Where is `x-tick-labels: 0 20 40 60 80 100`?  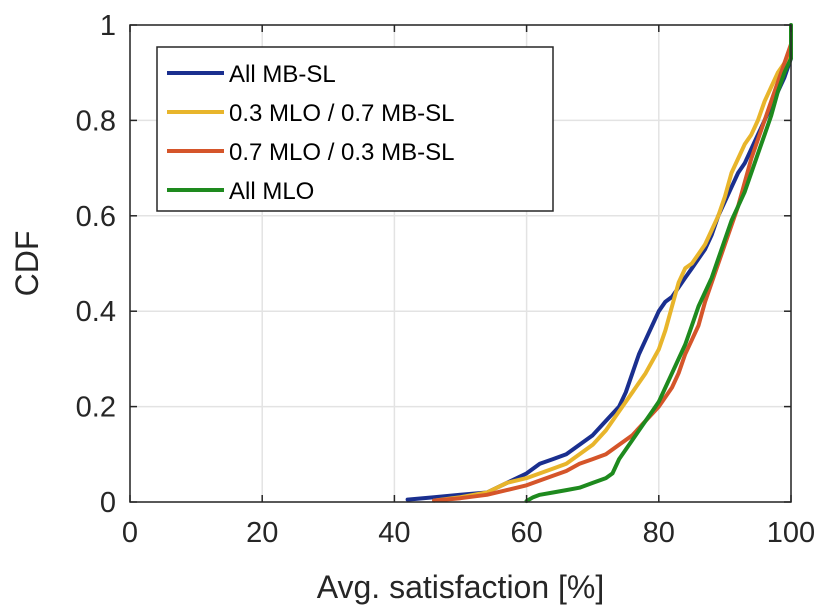 x-tick-labels: 0 20 40 60 80 100 is located at coordinates (468, 533).